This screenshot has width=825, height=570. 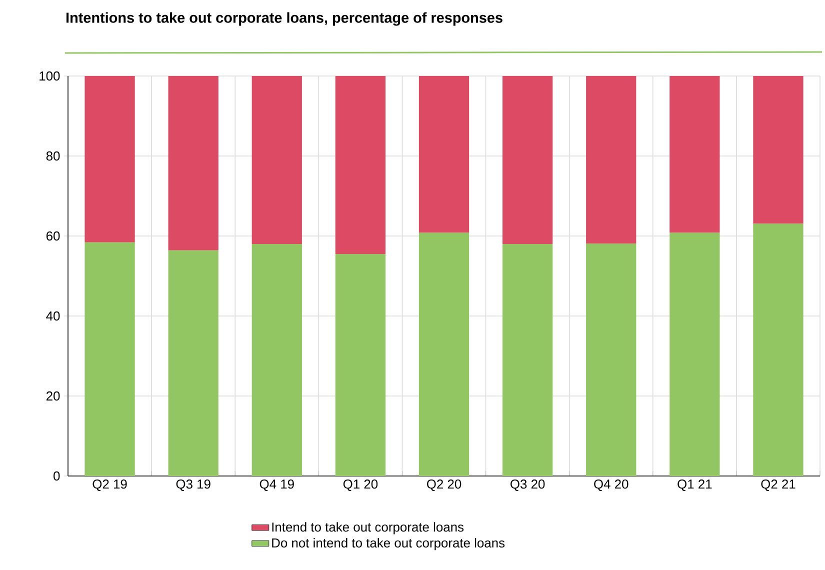 I want to click on legend-label: Intend to take out corporate loans, so click(x=368, y=528).